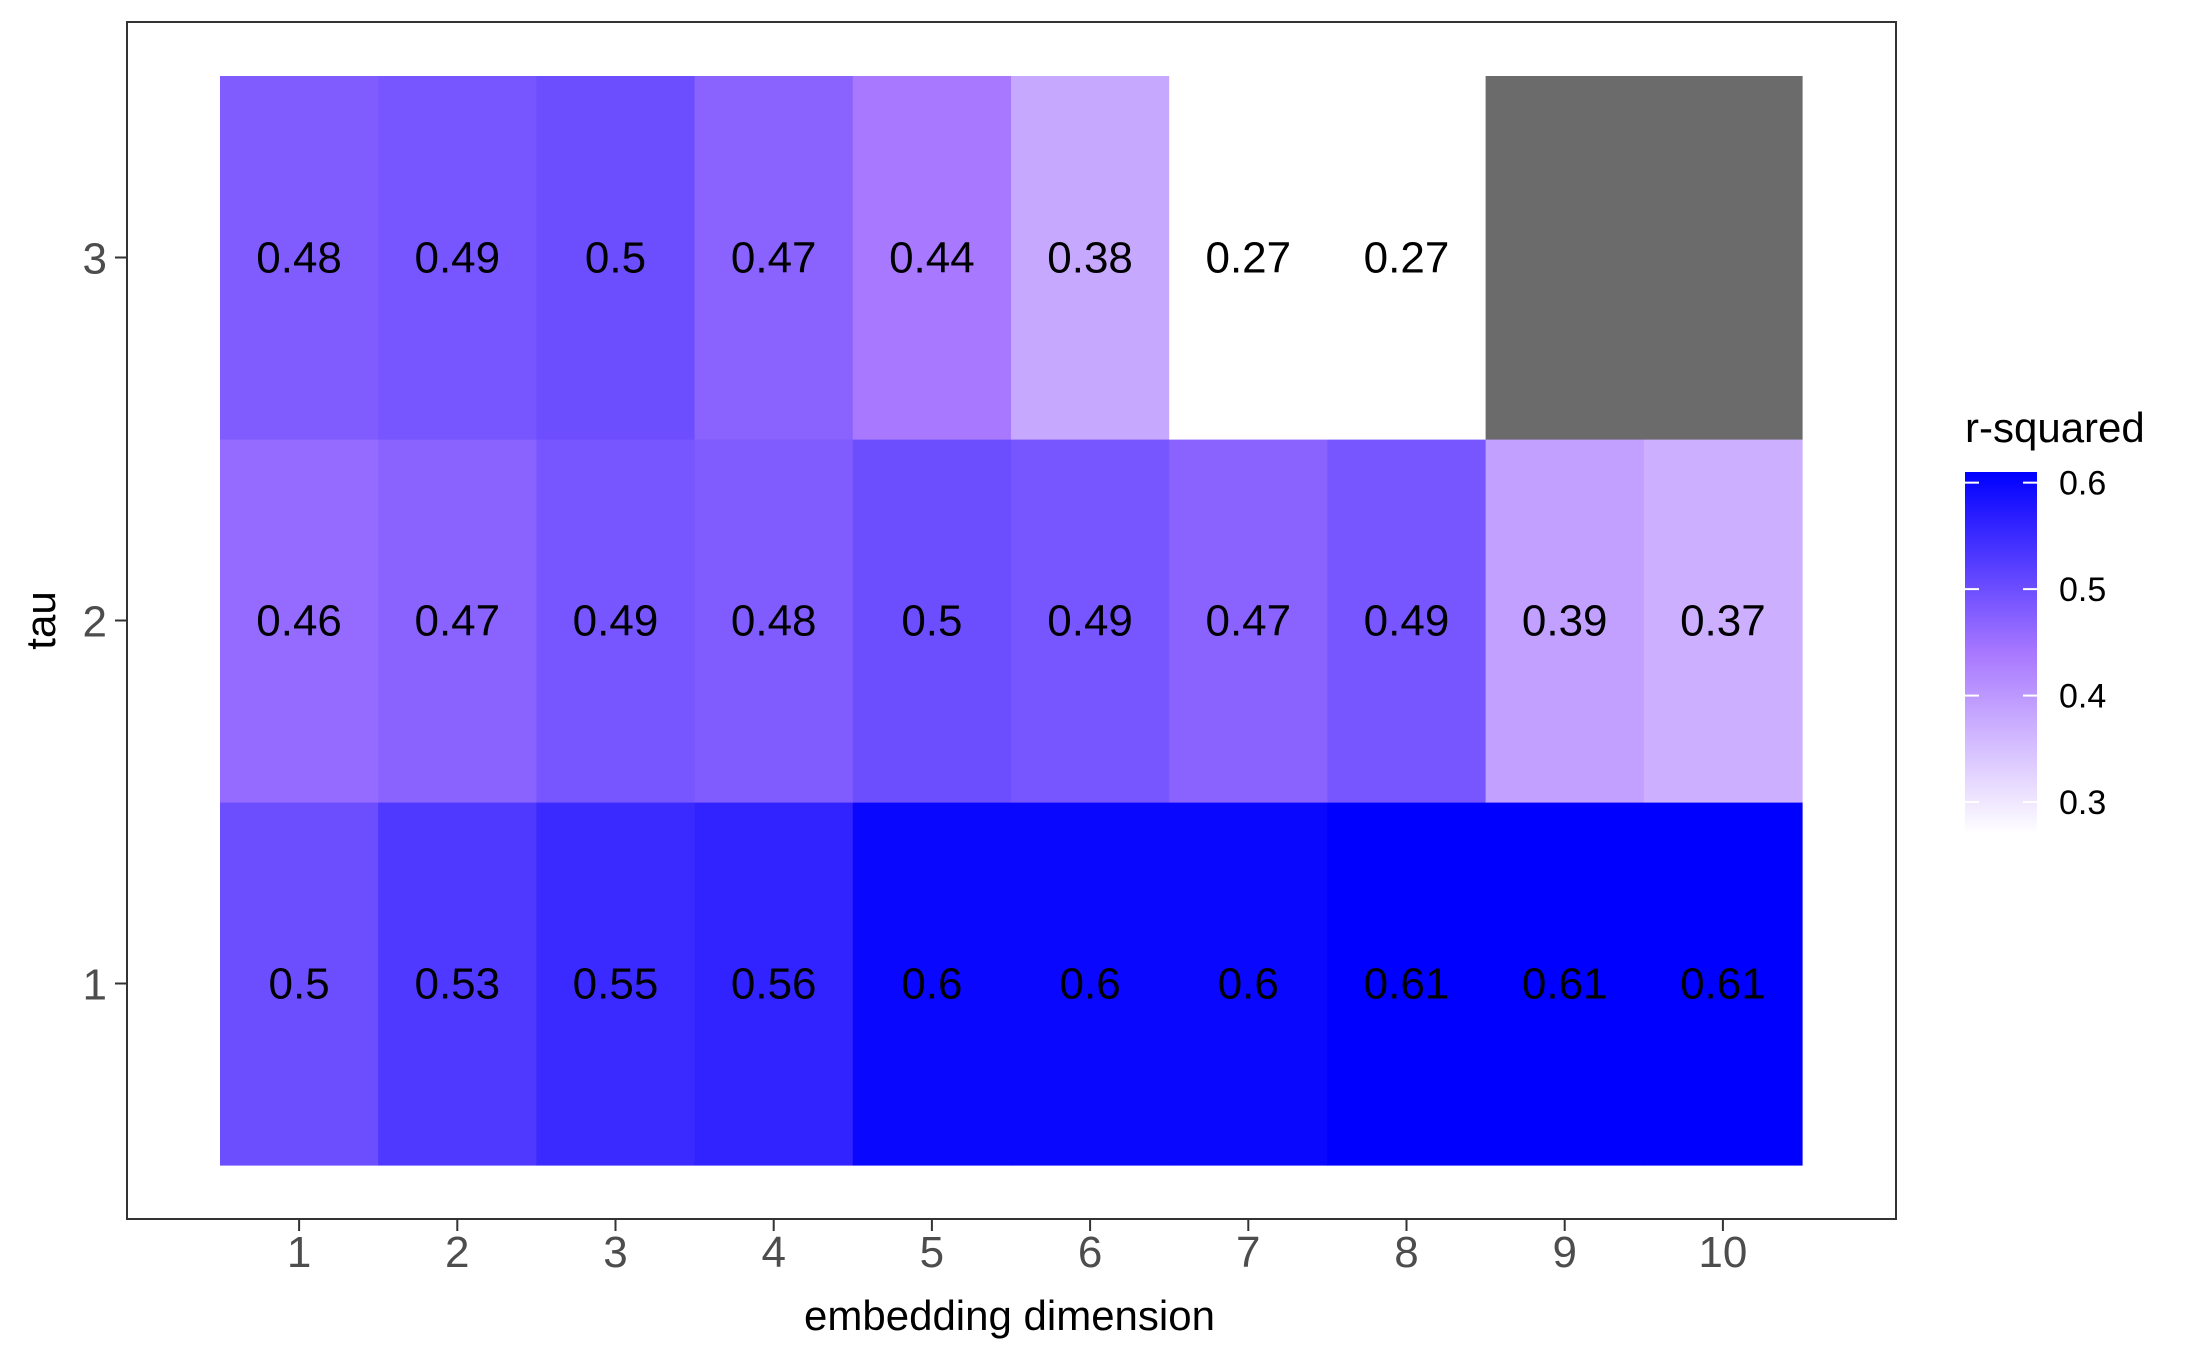 Image resolution: width=2187 pixels, height=1356 pixels. Describe the element at coordinates (299, 1252) in the screenshot. I see `x-tick-label: 1` at that location.